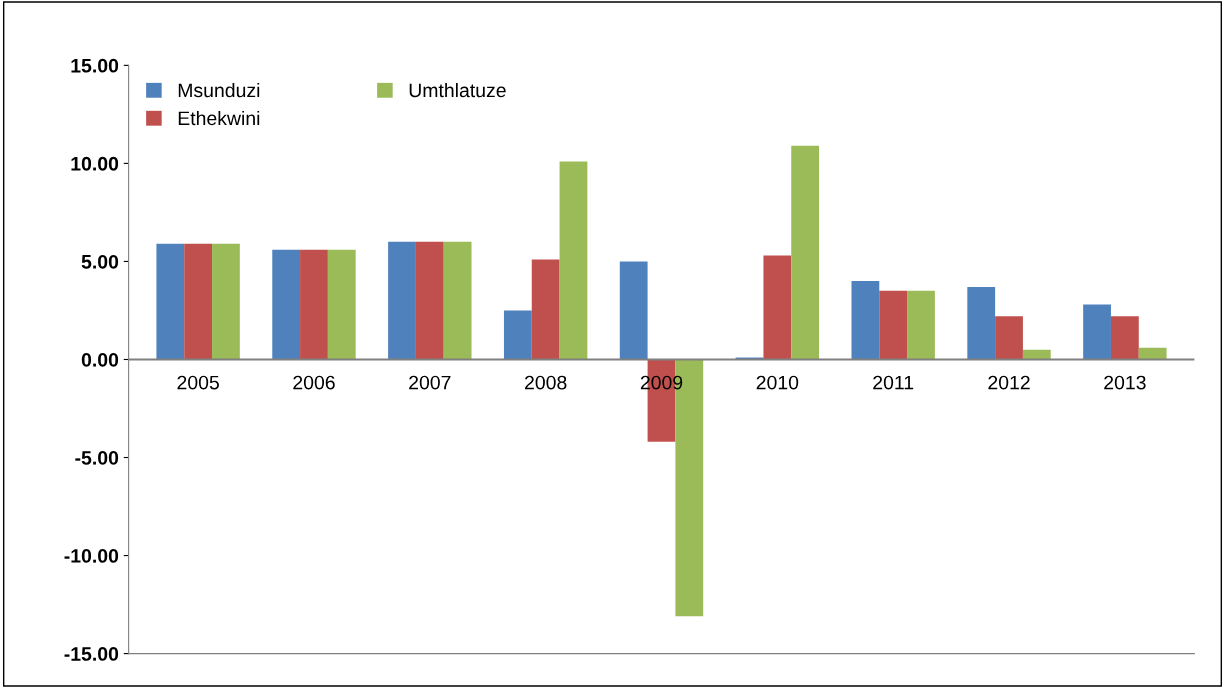 This screenshot has height=688, width=1225. I want to click on y-tick-label: 10.00, so click(95, 163).